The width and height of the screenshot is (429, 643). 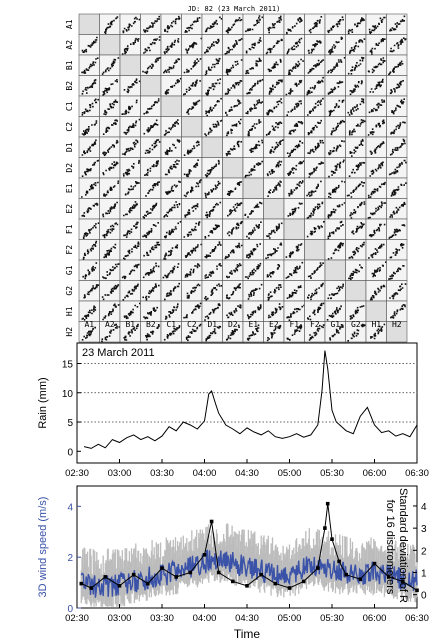 I want to click on matrix-cell-E1-H1, so click(x=376, y=188).